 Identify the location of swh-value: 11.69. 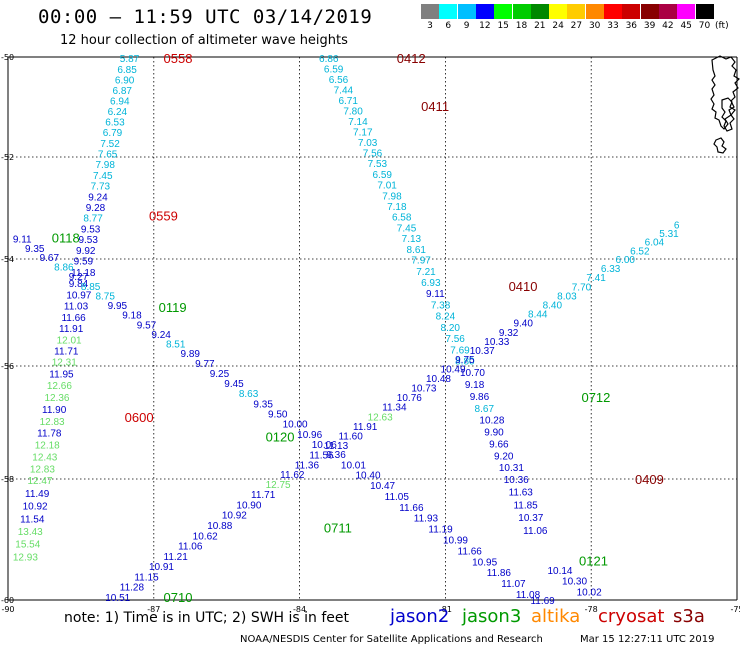
(542, 601).